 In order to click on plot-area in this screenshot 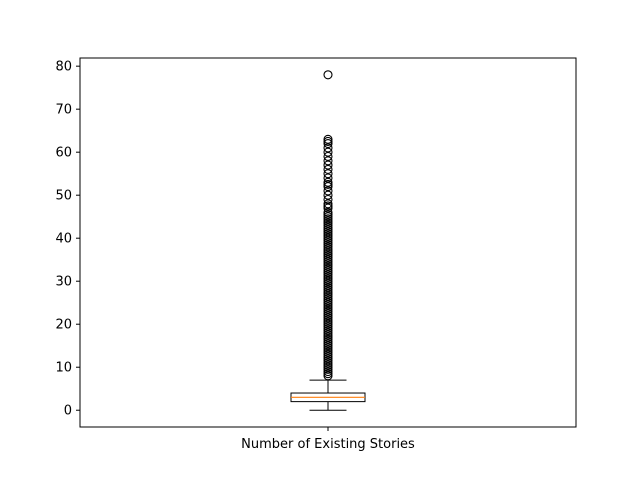, I will do `click(328, 240)`.